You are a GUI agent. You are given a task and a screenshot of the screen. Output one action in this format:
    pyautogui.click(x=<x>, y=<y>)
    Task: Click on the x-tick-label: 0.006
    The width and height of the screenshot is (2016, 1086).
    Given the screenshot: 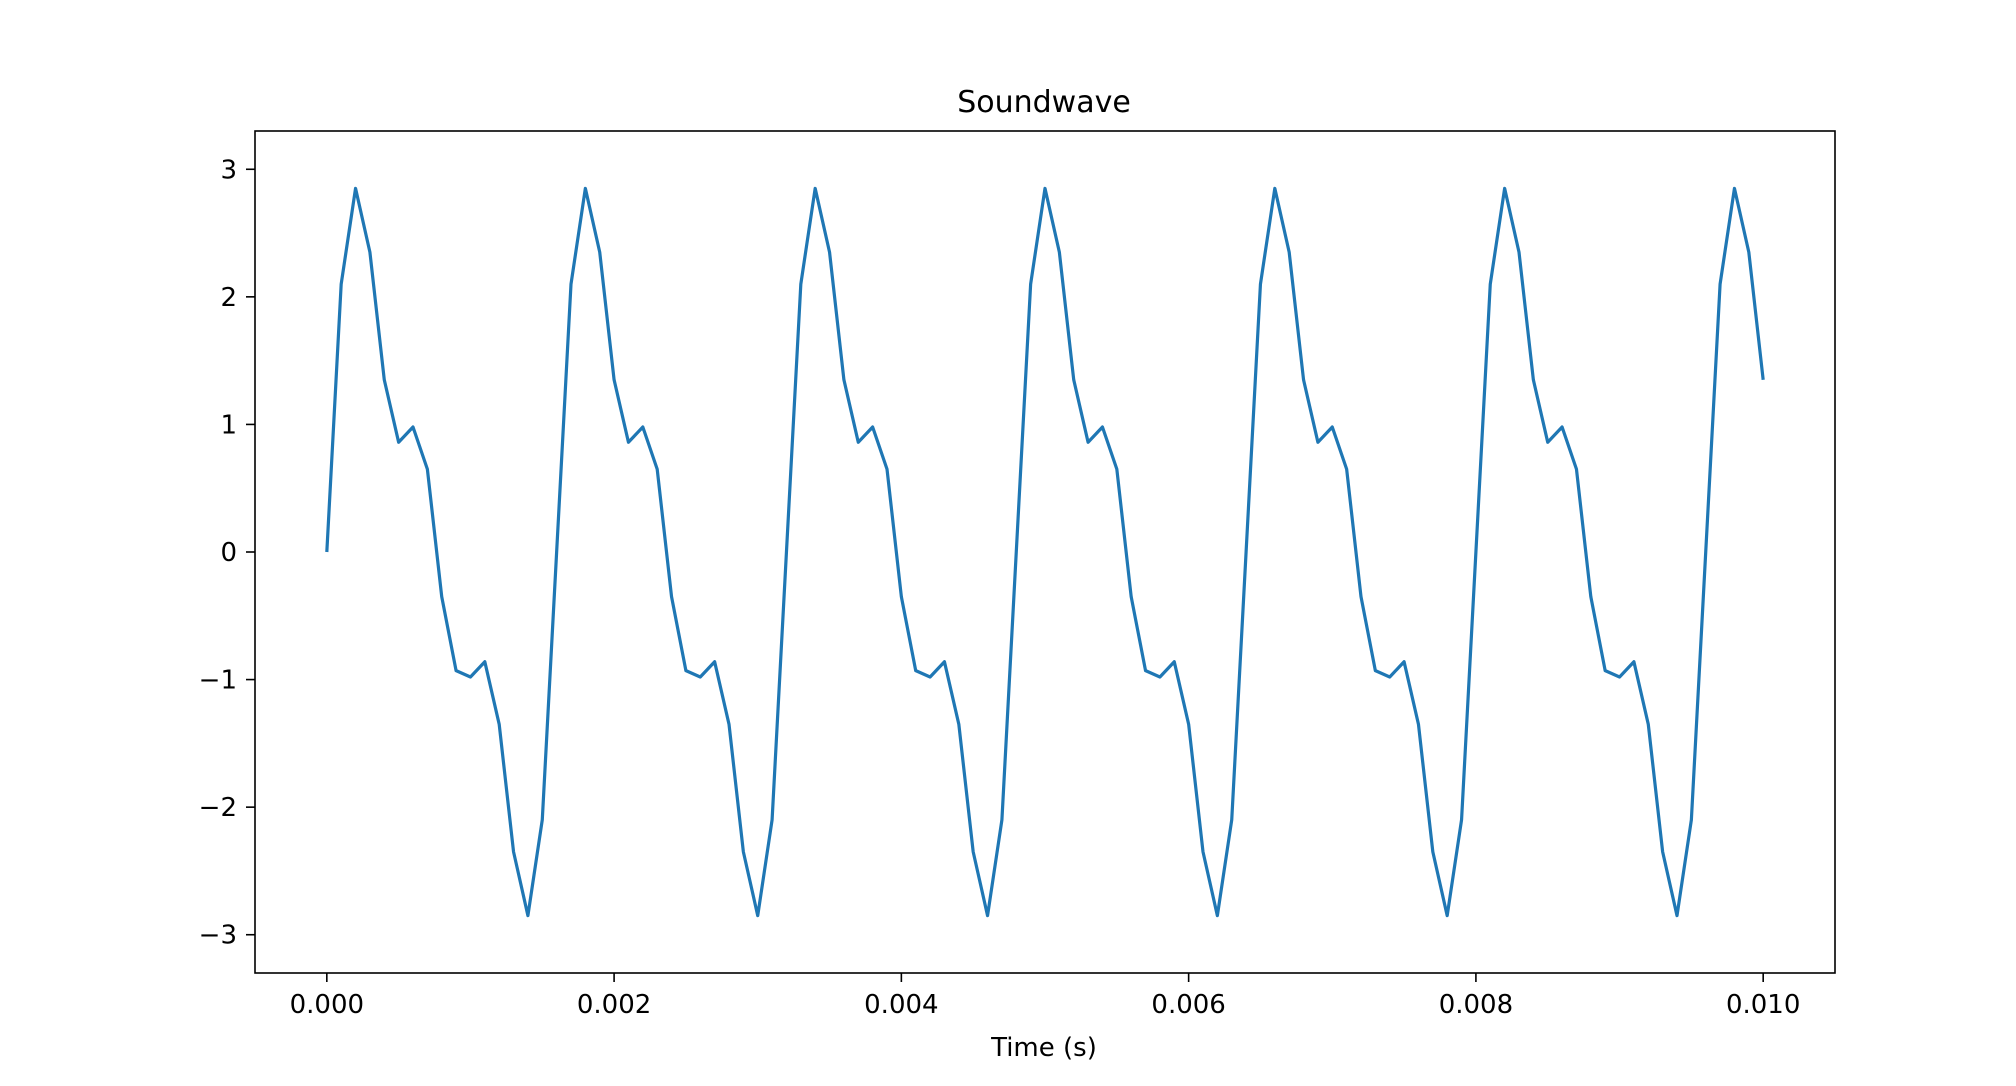 What is the action you would take?
    pyautogui.click(x=1188, y=1005)
    